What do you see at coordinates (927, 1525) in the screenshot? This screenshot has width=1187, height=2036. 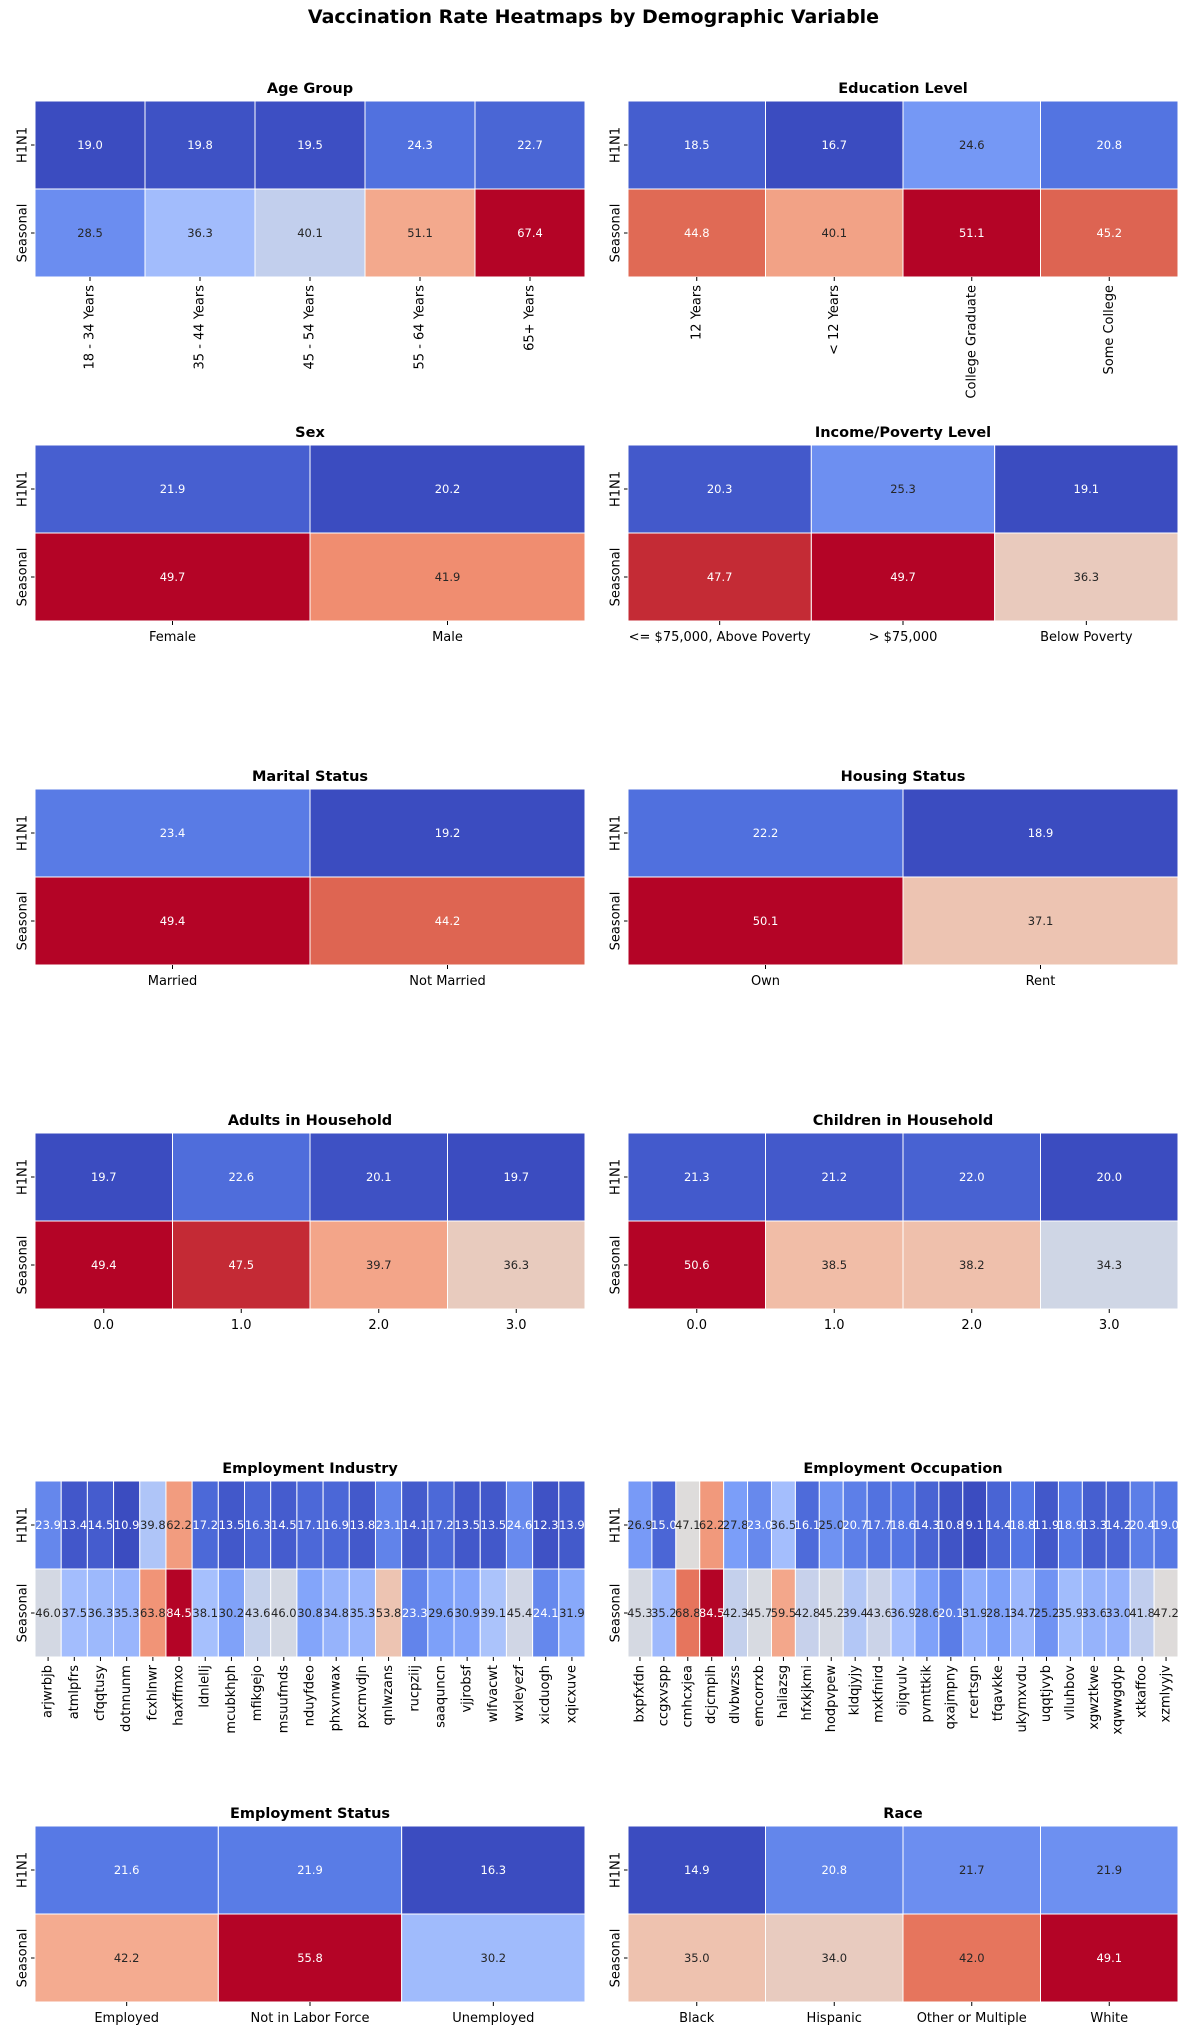 I see `cell-value: 14.3` at bounding box center [927, 1525].